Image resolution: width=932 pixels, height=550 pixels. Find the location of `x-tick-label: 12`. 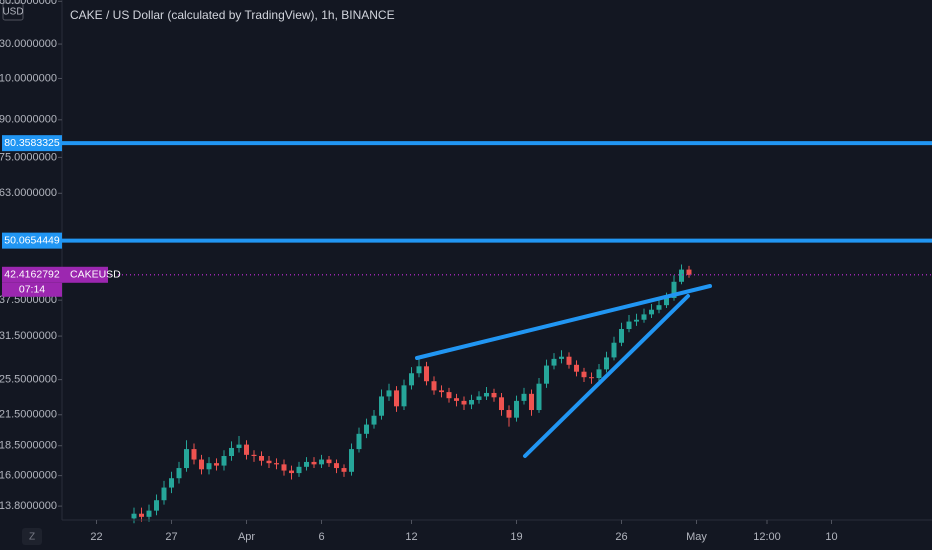

x-tick-label: 12 is located at coordinates (411, 537).